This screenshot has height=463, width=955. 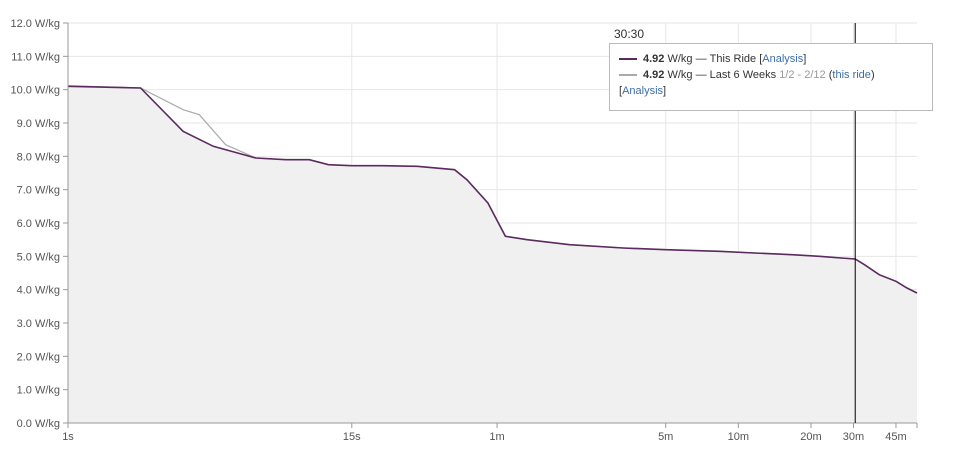 What do you see at coordinates (830, 75) in the screenshot?
I see `paren-open: (` at bounding box center [830, 75].